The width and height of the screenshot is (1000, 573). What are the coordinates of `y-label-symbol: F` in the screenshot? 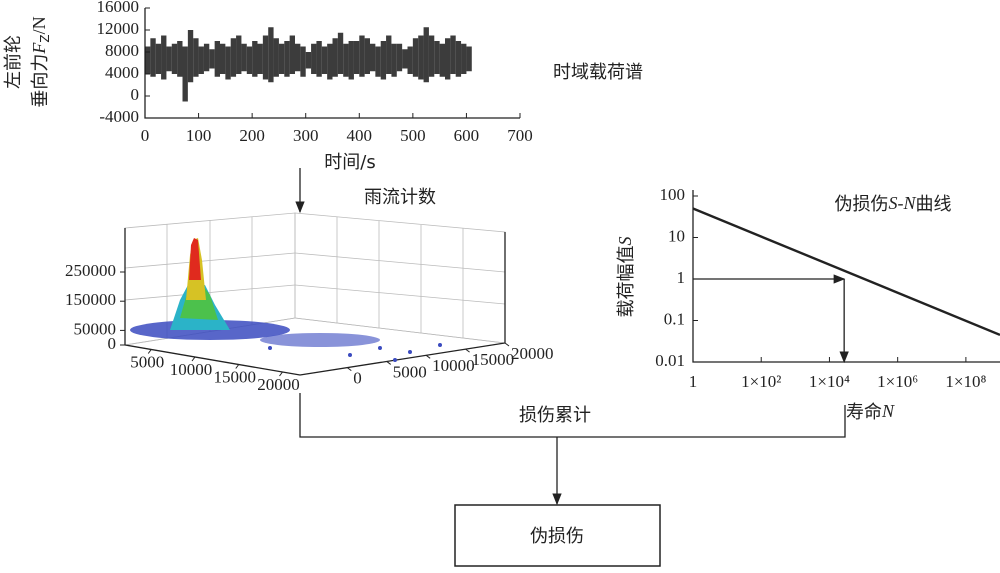 It's located at (39, 48).